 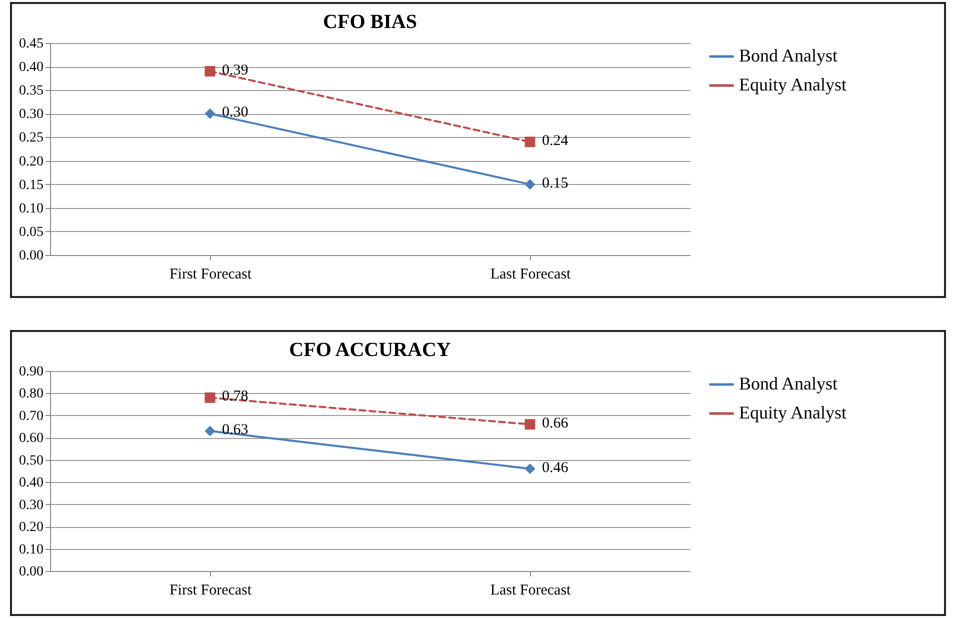 What do you see at coordinates (235, 112) in the screenshot?
I see `data-label: 0.30` at bounding box center [235, 112].